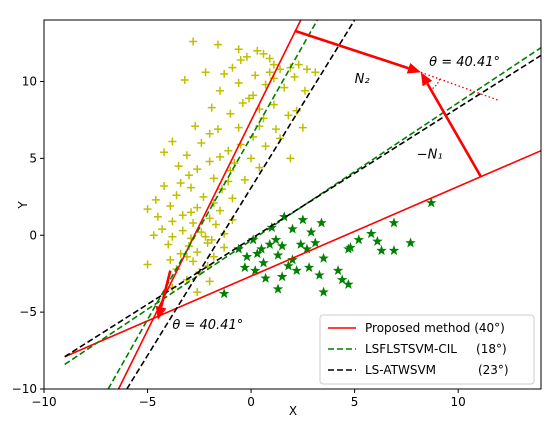  What do you see at coordinates (29, 82) in the screenshot?
I see `y-tick-label: 10` at bounding box center [29, 82].